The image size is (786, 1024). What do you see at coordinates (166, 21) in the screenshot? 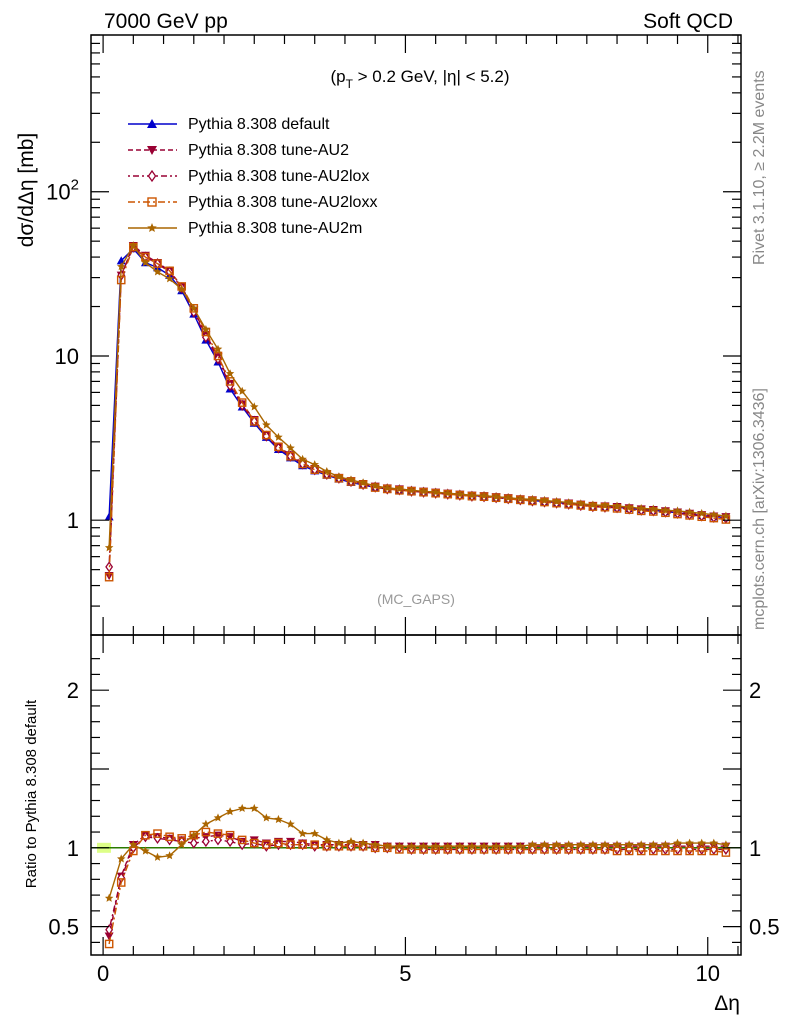
I see `header-left: 7000 GeV pp` at bounding box center [166, 21].